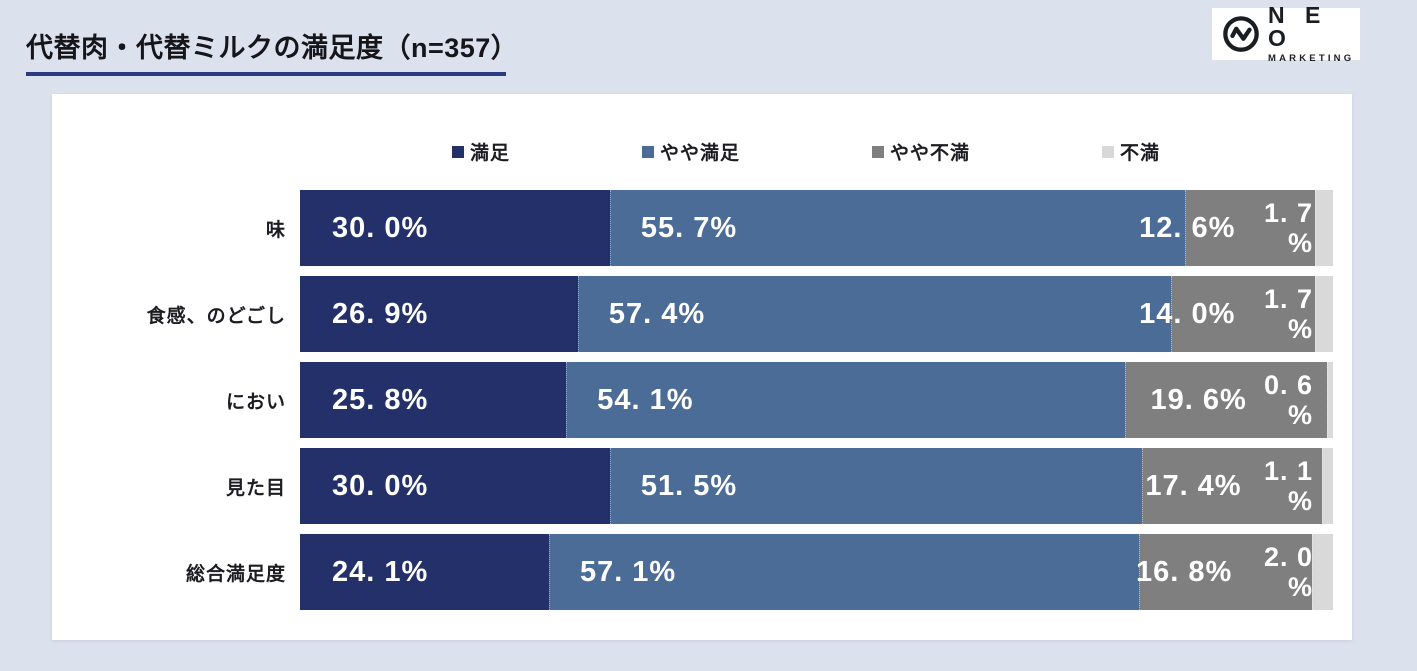 The image size is (1417, 671). What do you see at coordinates (1298, 27) in the screenshot?
I see `logo-name: N E O` at bounding box center [1298, 27].